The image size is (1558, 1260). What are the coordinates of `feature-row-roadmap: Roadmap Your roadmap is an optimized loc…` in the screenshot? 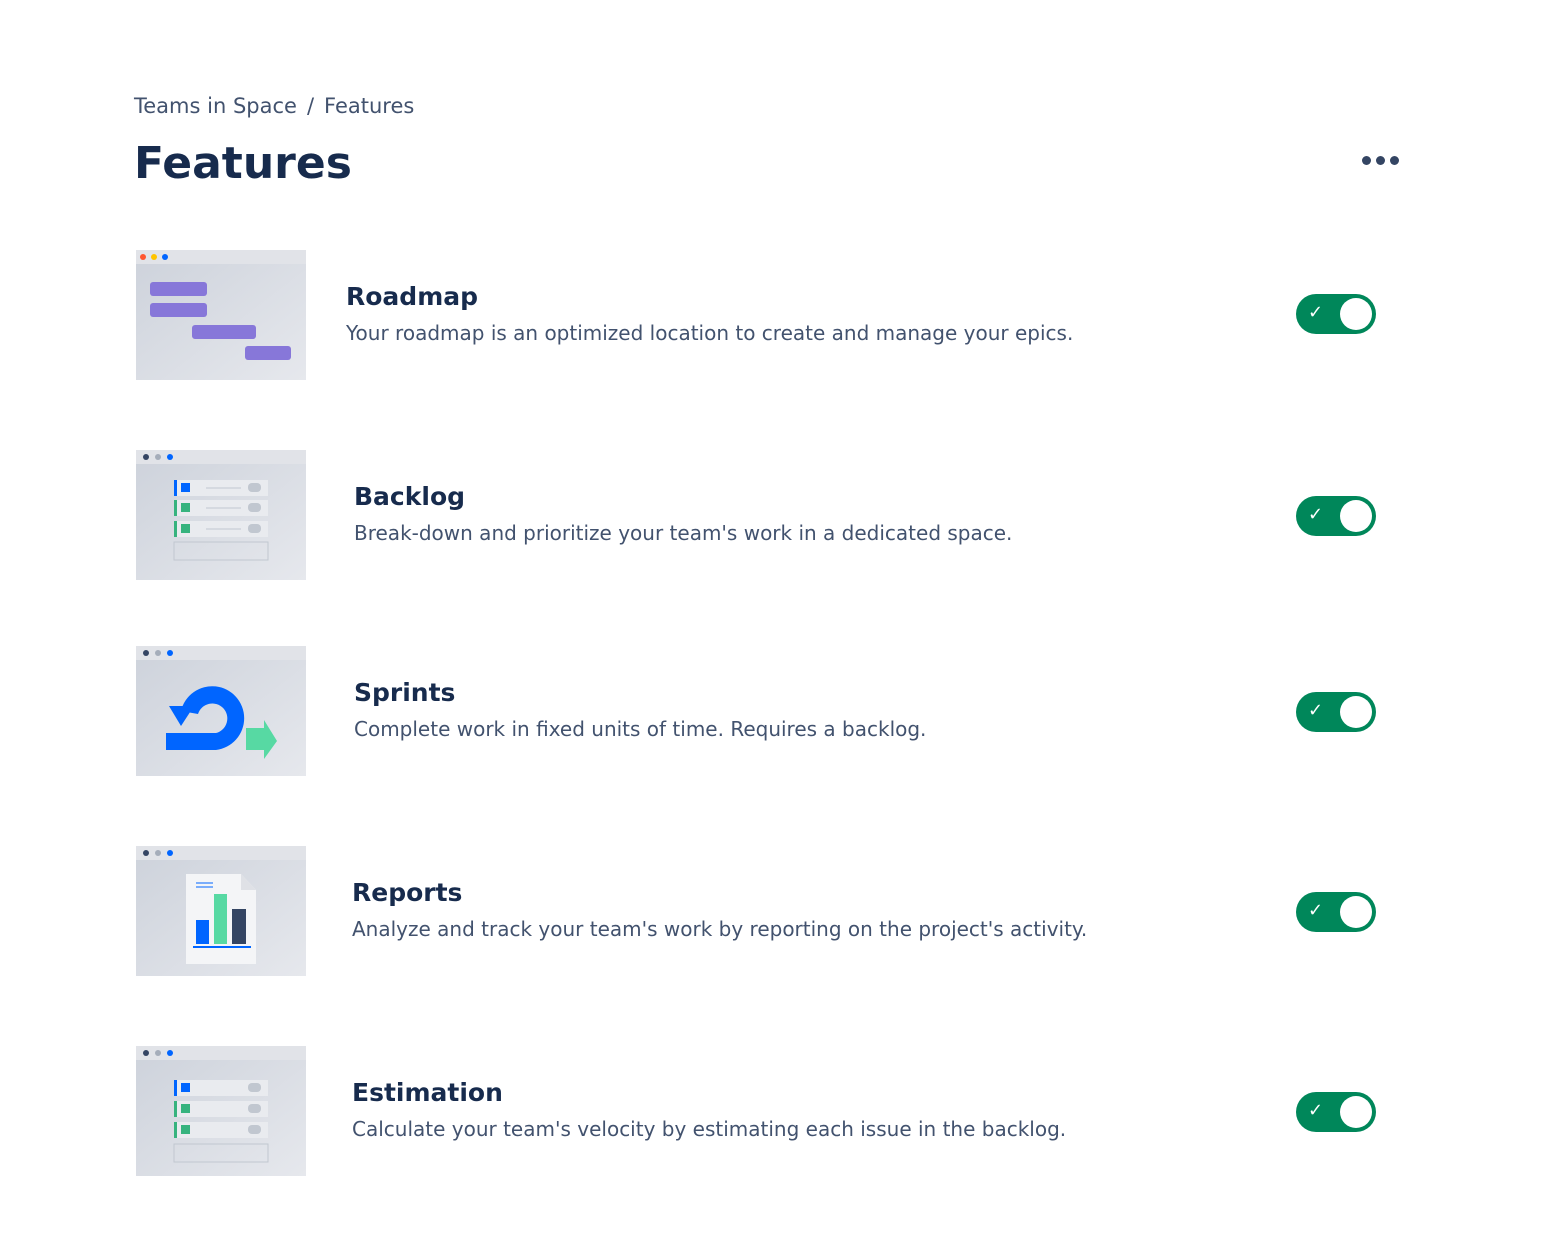 It's located at (761, 315).